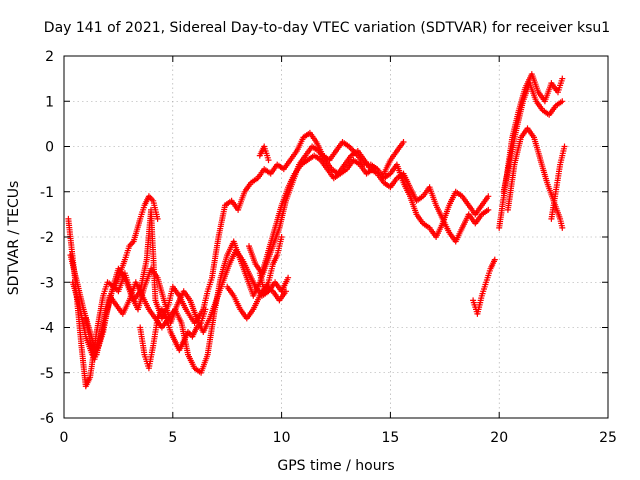 The height and width of the screenshot is (480, 640). I want to click on x-tick-label: 20, so click(499, 438).